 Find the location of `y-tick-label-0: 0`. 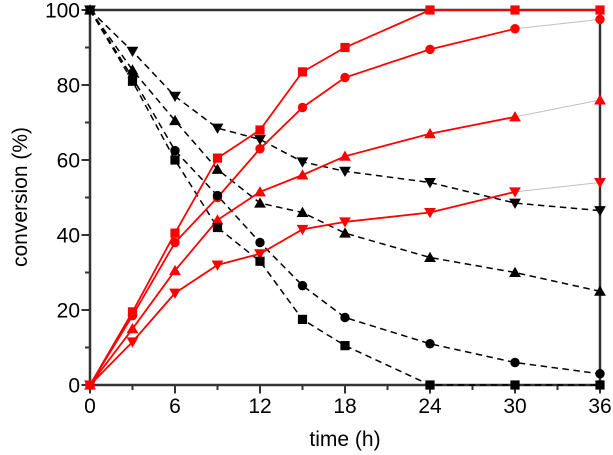

y-tick-label-0: 0 is located at coordinates (74, 386).